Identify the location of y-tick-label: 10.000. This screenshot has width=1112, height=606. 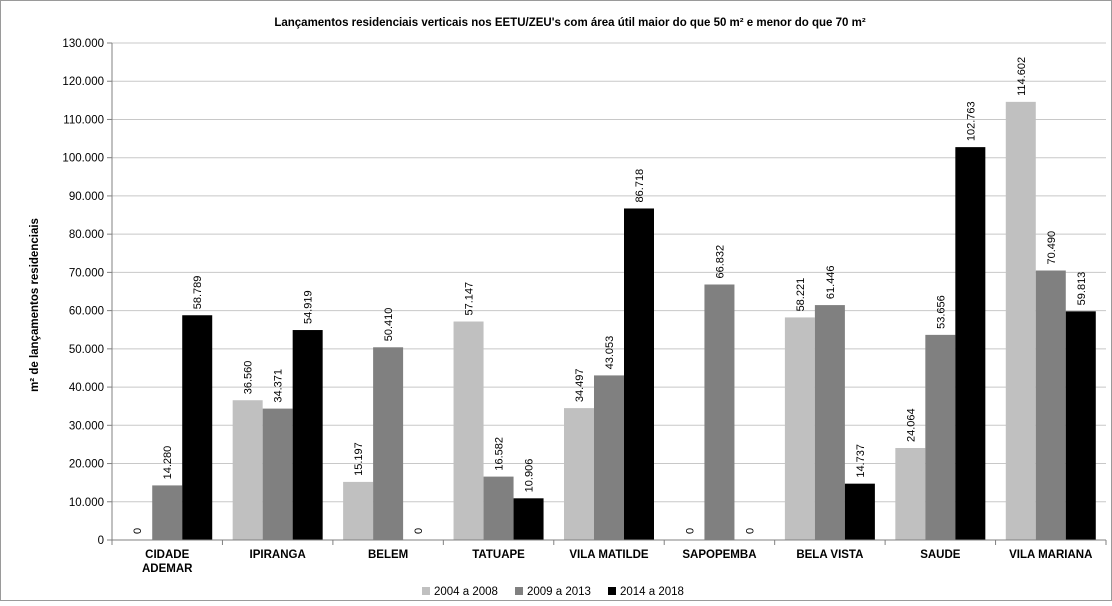
(86, 503).